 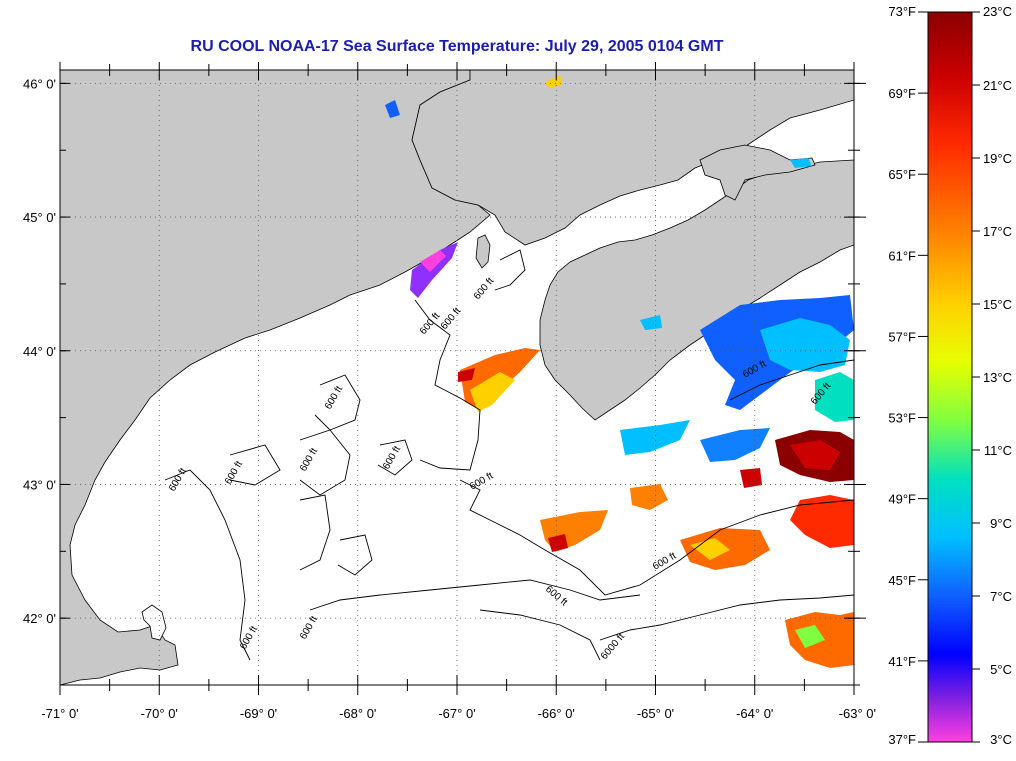 I want to click on land-grand-manan, so click(x=483, y=251).